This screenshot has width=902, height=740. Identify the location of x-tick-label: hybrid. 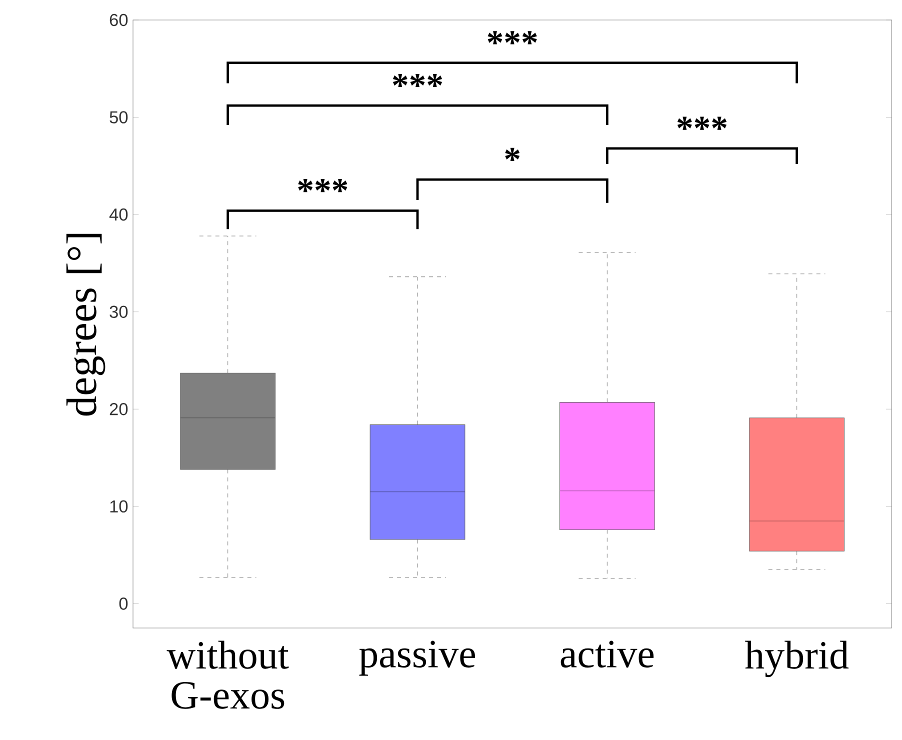
(797, 659).